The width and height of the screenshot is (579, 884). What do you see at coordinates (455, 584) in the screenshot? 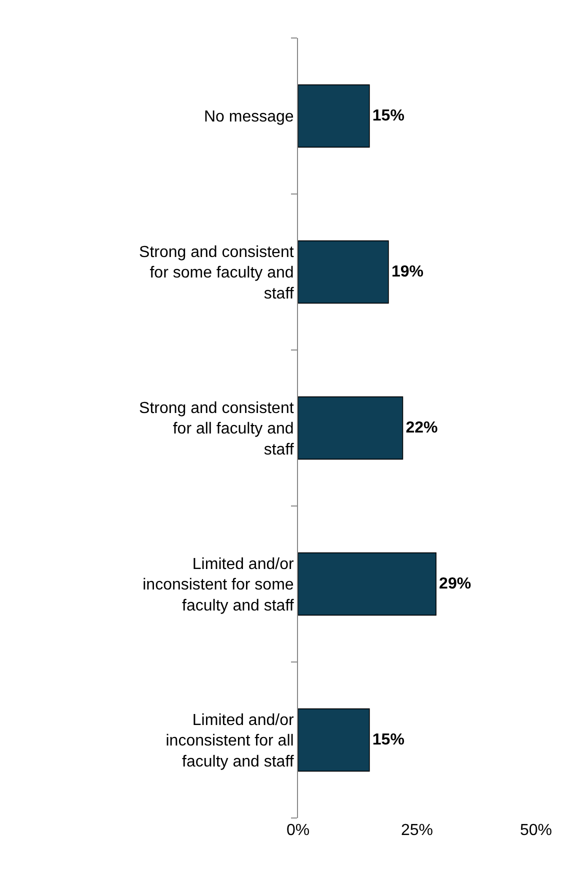
I see `data-label: 29%` at bounding box center [455, 584].